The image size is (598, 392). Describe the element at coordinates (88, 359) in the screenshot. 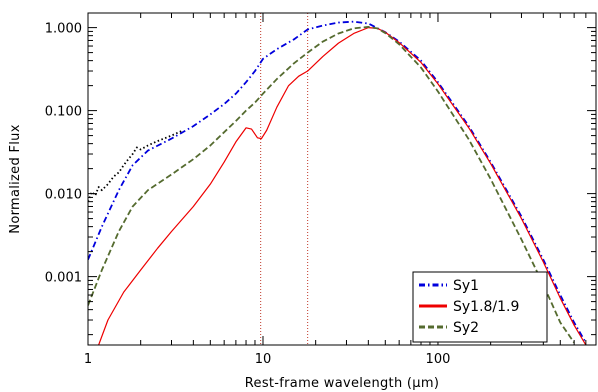

I see `x-tick-label-0: 1` at that location.